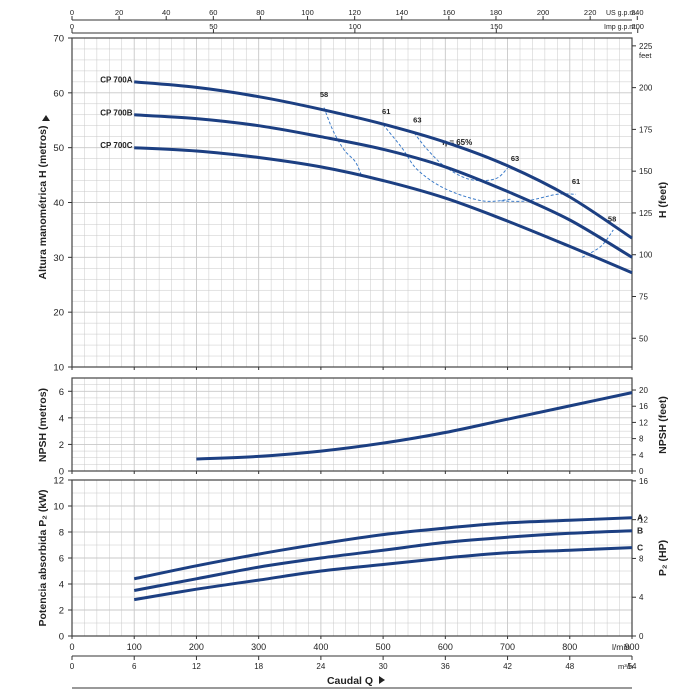 This screenshot has height=700, width=700. Describe the element at coordinates (46, 118) in the screenshot. I see `head-ylabel-arrow-icon` at that location.